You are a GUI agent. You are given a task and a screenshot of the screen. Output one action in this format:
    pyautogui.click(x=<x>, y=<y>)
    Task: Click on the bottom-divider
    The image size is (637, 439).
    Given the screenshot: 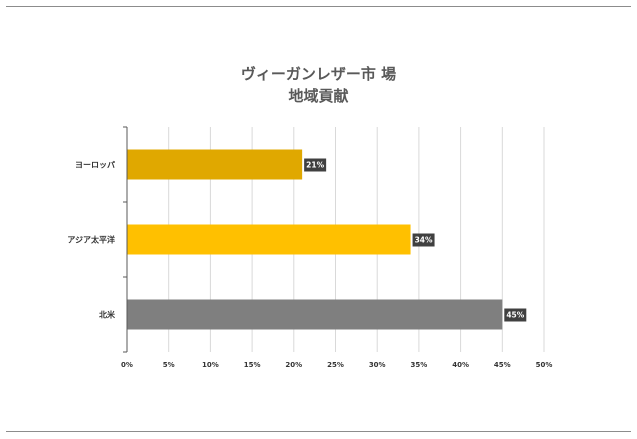 What is the action you would take?
    pyautogui.click(x=318, y=431)
    